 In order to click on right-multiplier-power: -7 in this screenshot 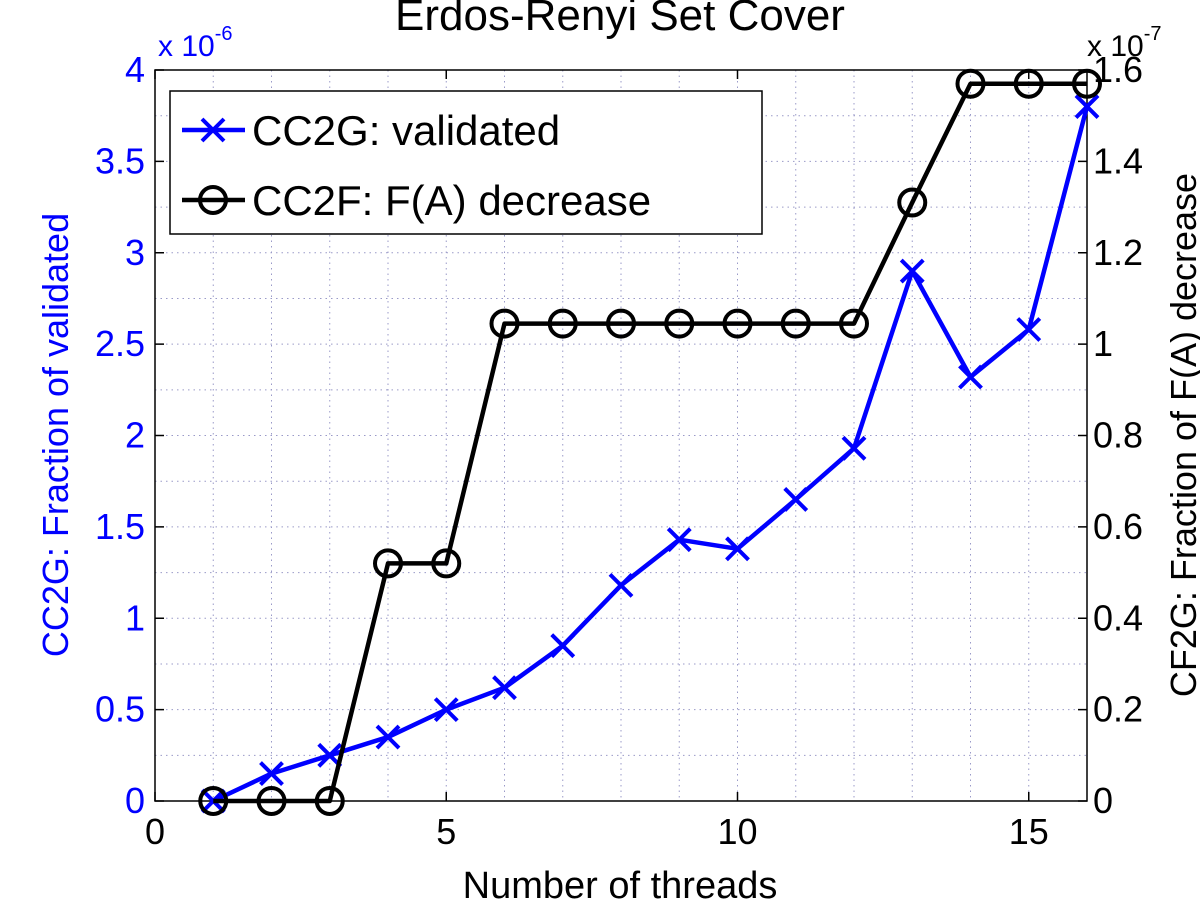, I will do `click(1153, 34)`.